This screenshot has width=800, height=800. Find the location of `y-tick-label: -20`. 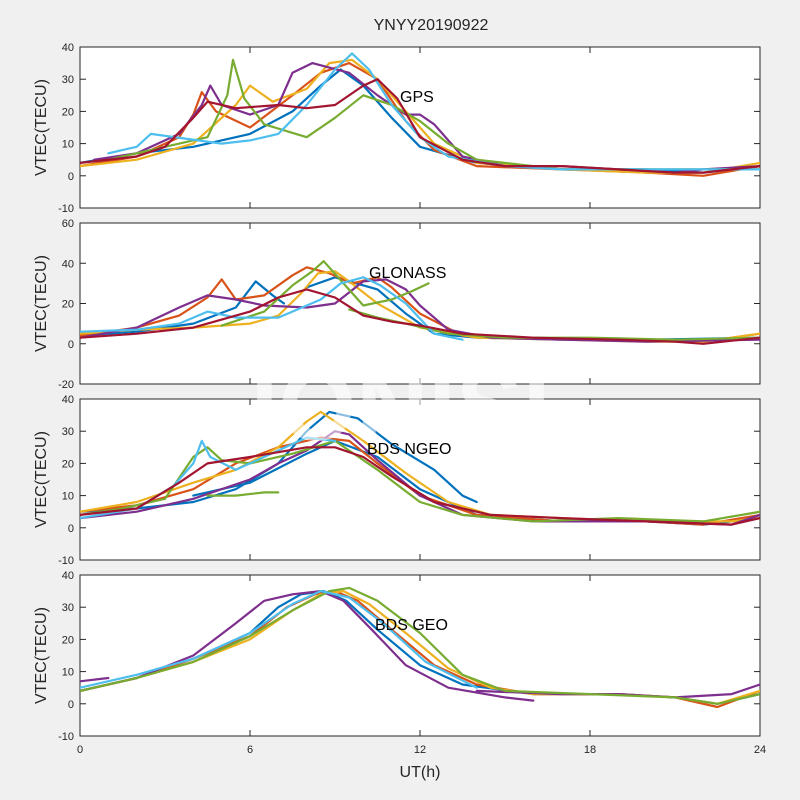

y-tick-label: -20 is located at coordinates (66, 385).